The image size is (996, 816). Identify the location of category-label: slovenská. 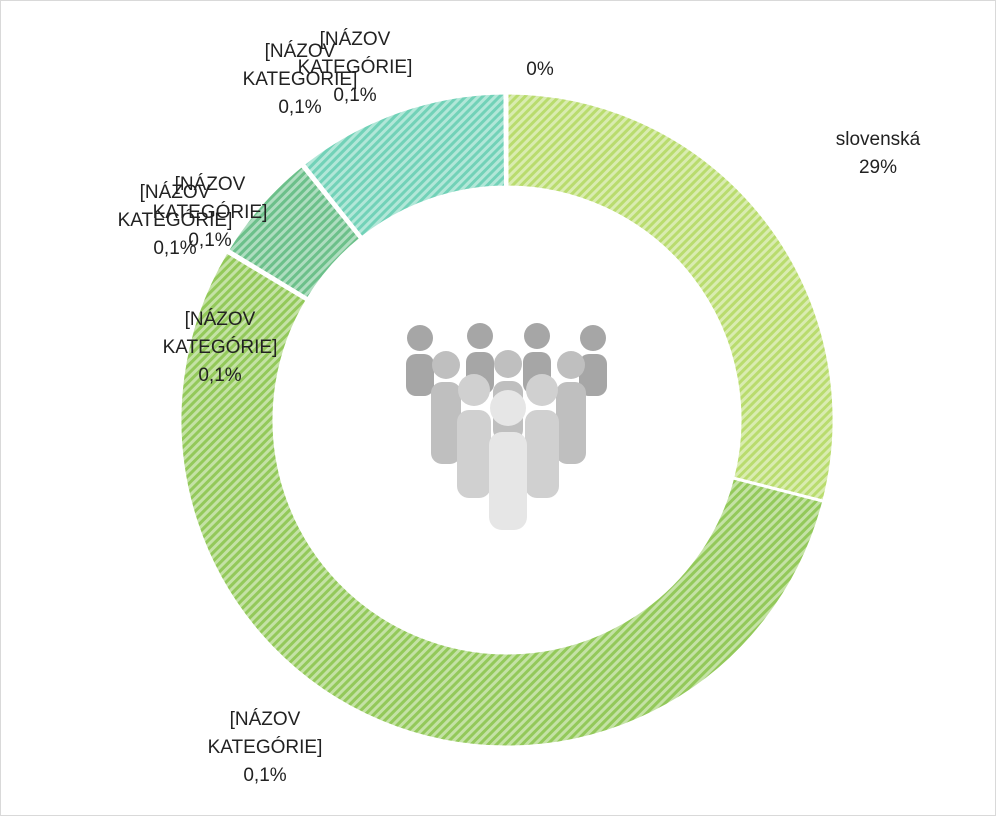
(878, 139).